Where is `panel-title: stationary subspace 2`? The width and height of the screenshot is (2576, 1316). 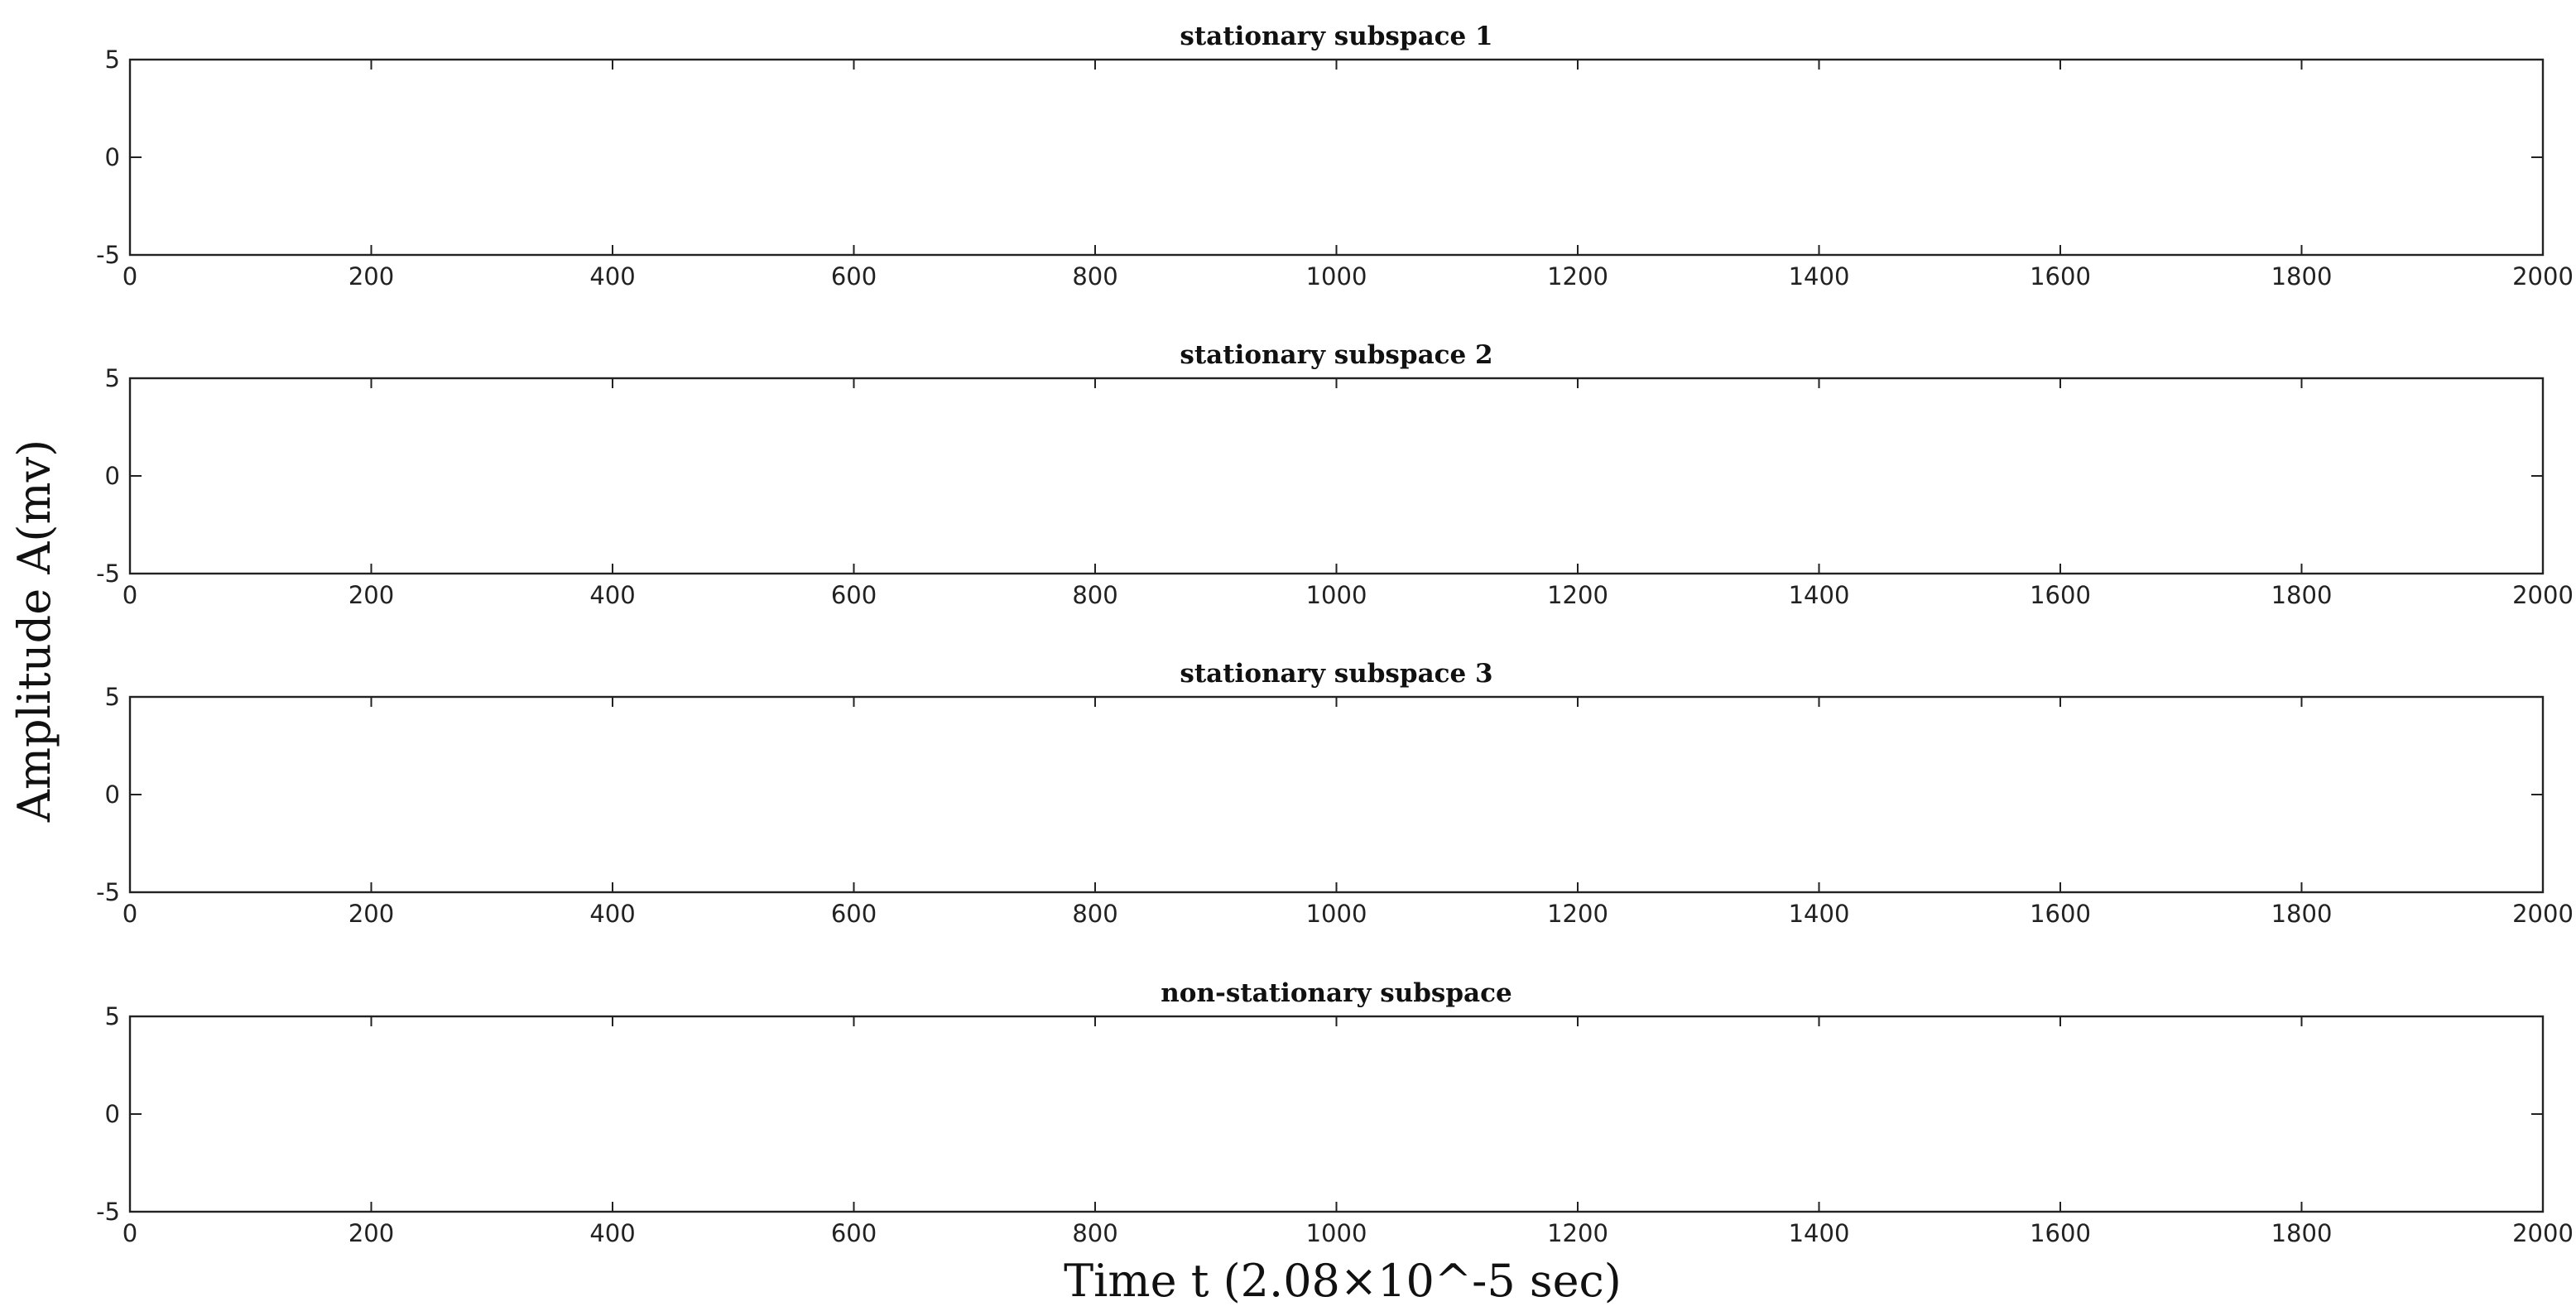
panel-title: stationary subspace 2 is located at coordinates (1336, 355).